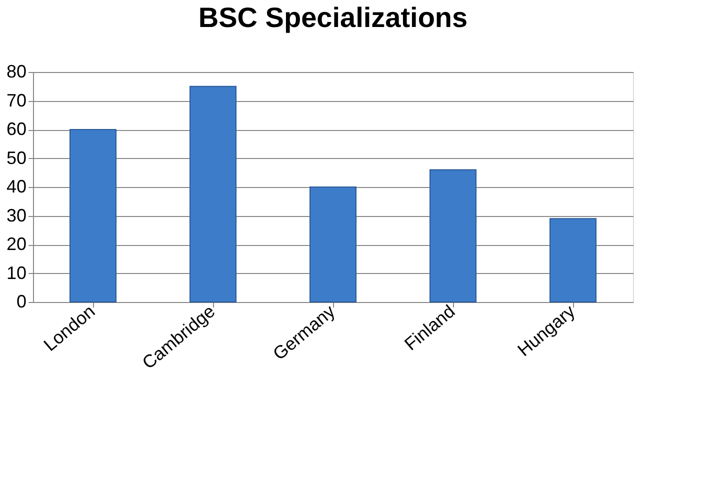 This screenshot has width=726, height=492. Describe the element at coordinates (21, 302) in the screenshot. I see `y-tick-label: 0` at that location.